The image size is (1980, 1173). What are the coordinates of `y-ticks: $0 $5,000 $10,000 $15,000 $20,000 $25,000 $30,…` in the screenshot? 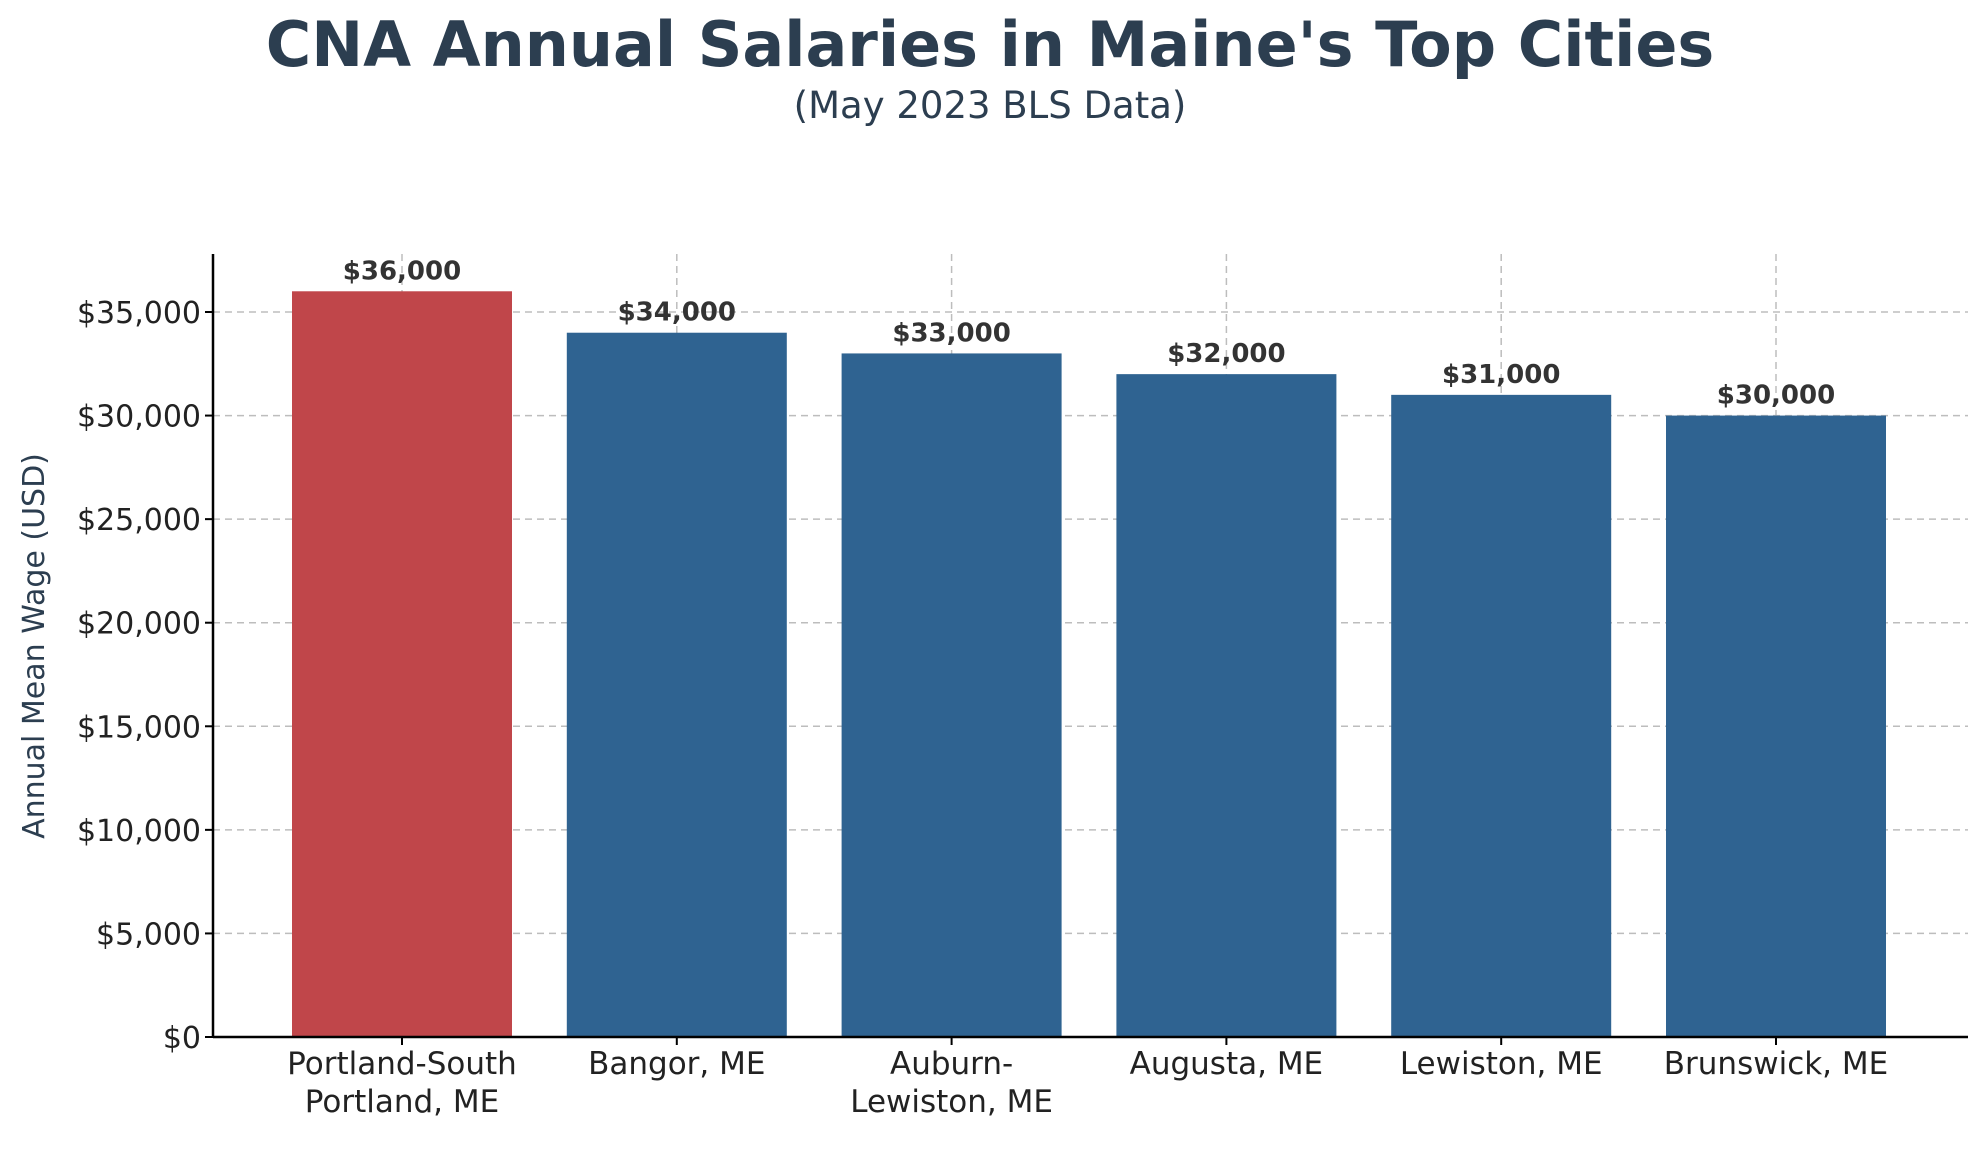 It's located at (145, 676).